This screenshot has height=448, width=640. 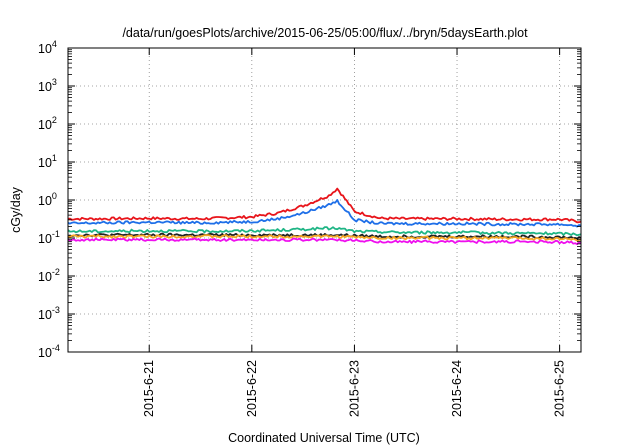 I want to click on y-tick-label: 10⁻¹, so click(x=49, y=237).